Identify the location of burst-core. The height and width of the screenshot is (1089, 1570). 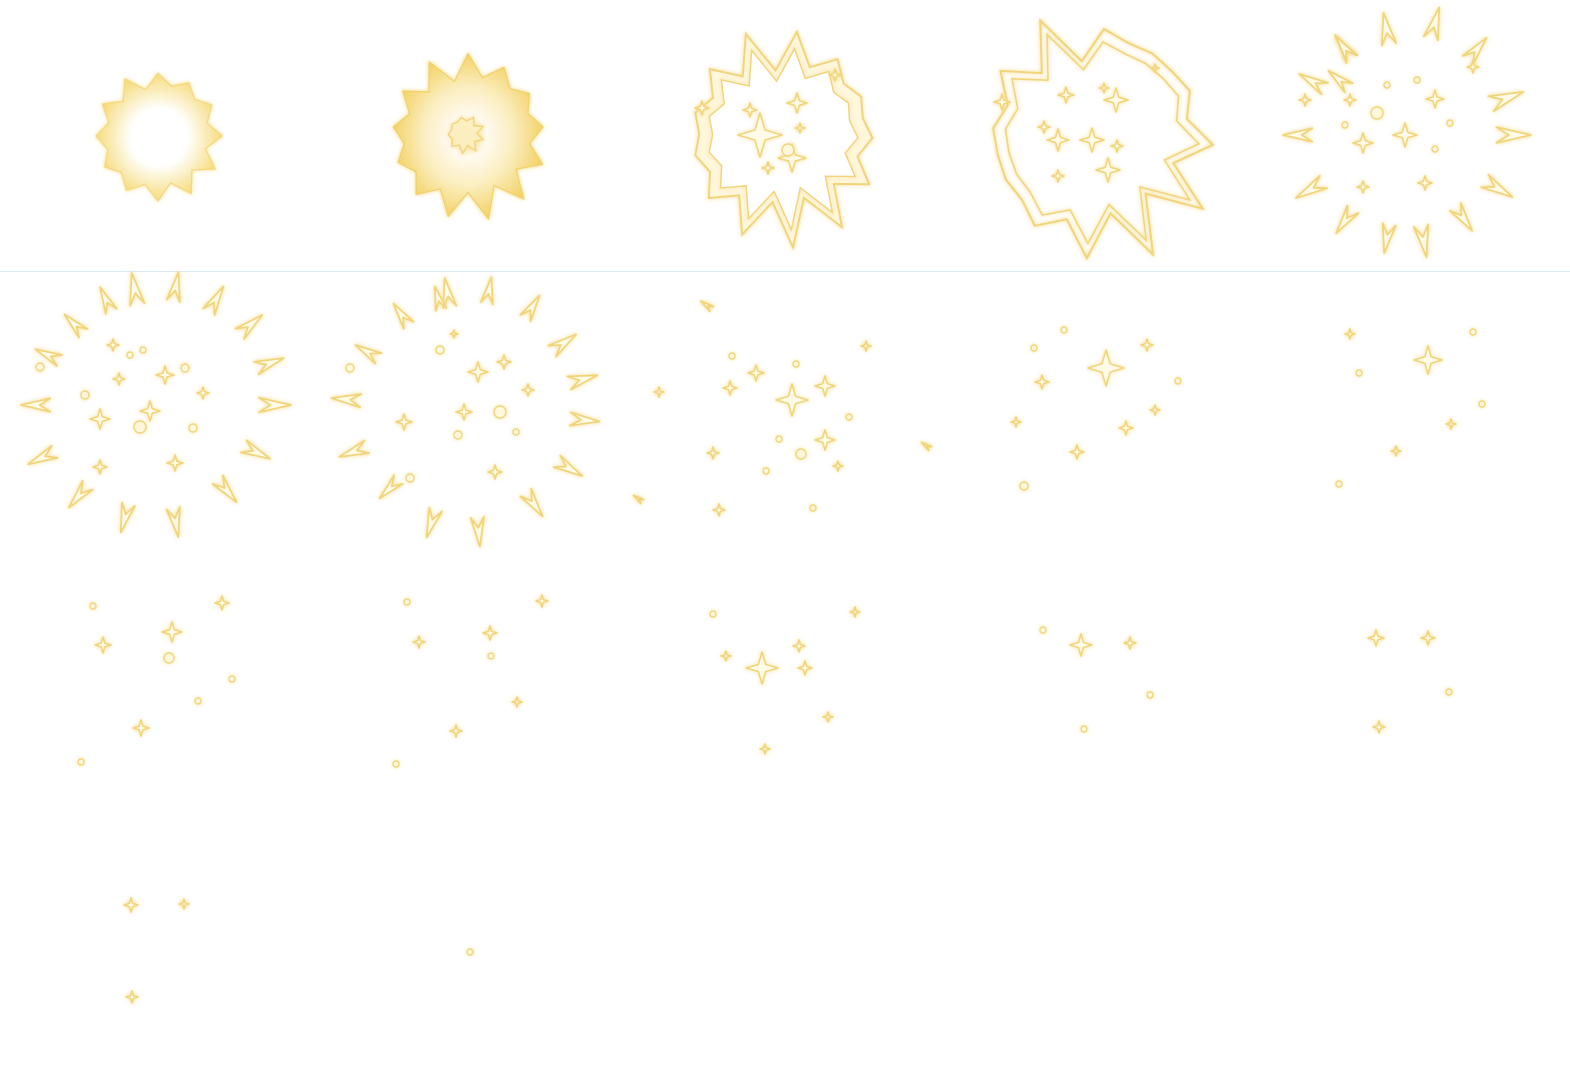
(159, 137).